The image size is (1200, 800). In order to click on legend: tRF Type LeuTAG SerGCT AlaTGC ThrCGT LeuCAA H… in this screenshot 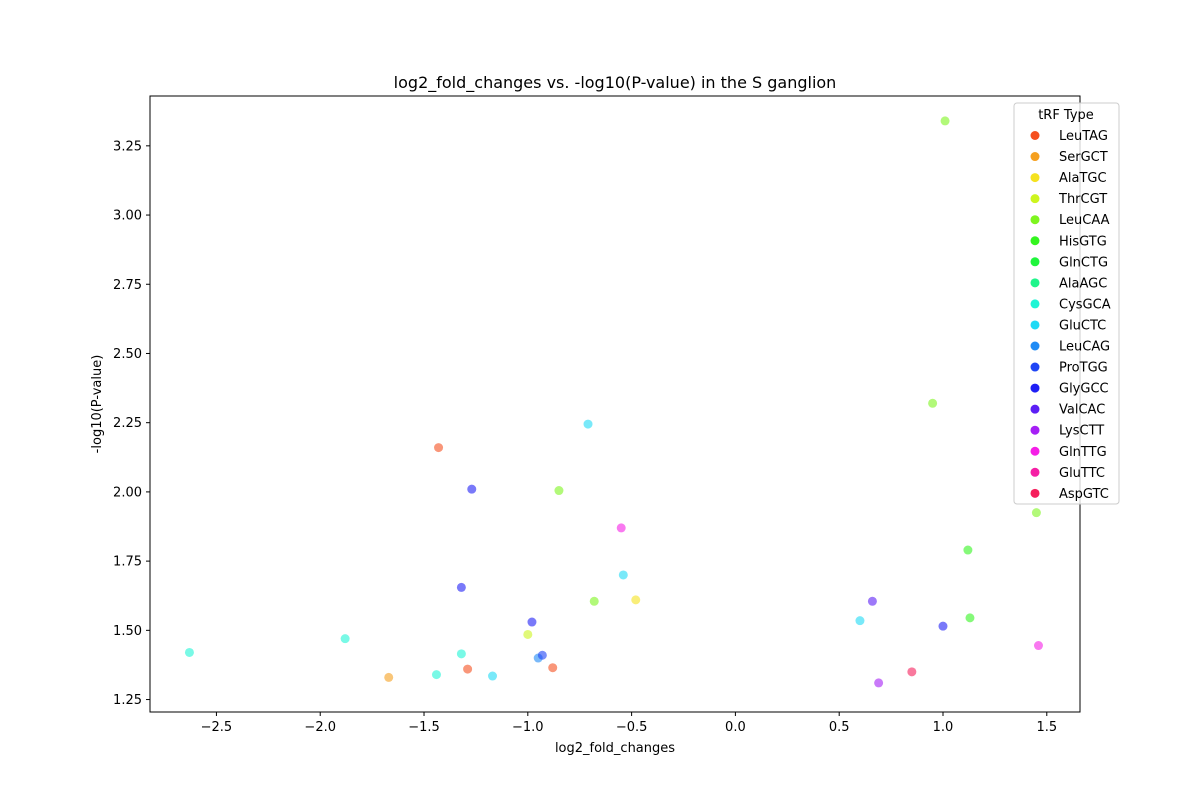, I will do `click(1066, 303)`.